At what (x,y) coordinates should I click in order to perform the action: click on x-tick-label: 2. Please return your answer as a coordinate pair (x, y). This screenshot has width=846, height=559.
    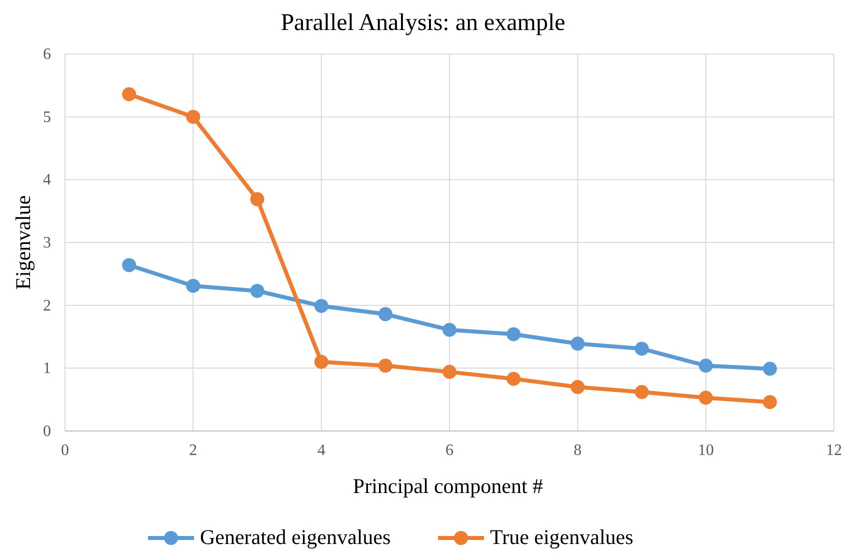
    Looking at the image, I should click on (193, 450).